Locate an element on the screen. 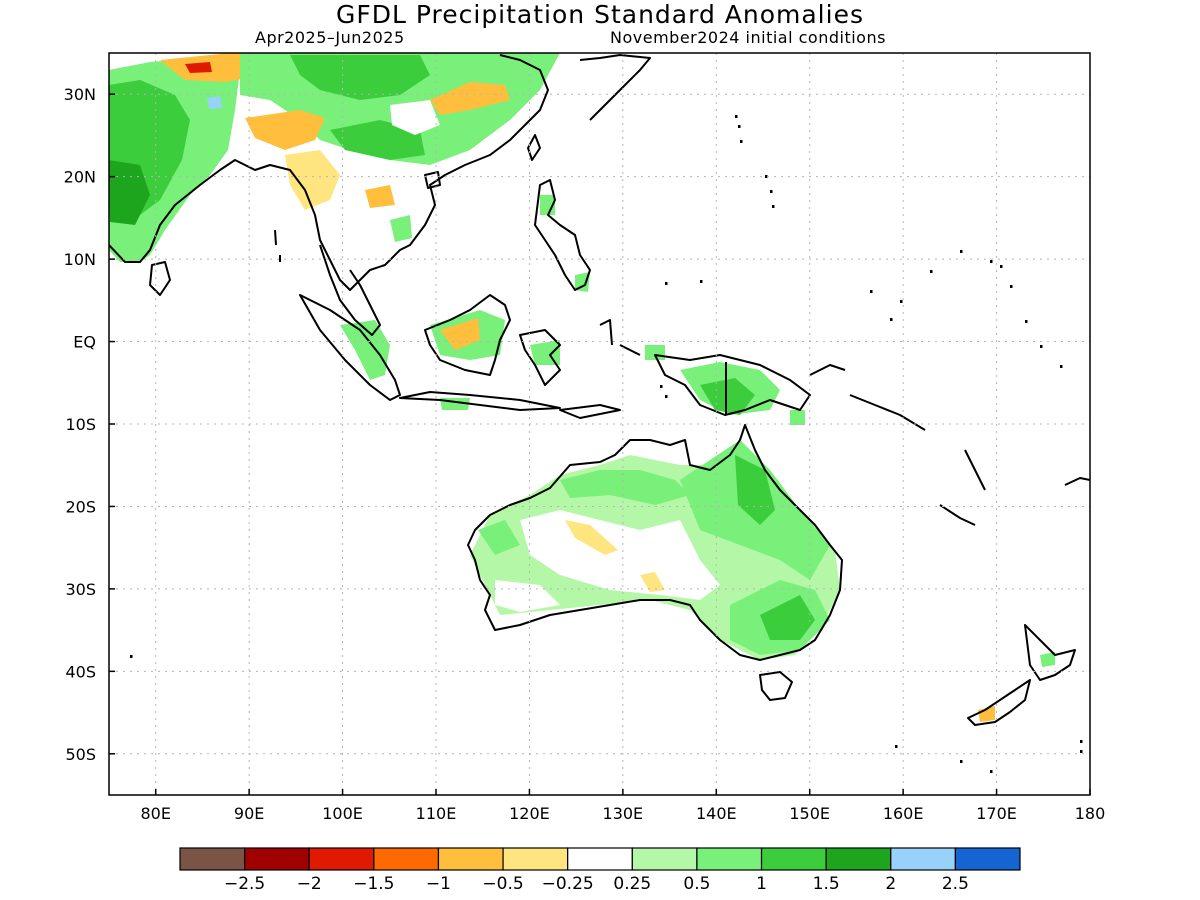  lat-tick-label: 10S is located at coordinates (80, 424).